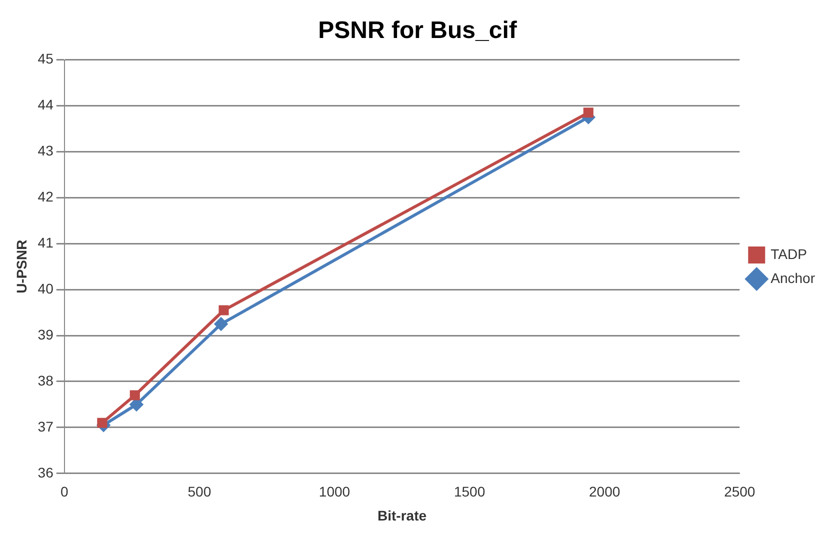 The image size is (835, 539). What do you see at coordinates (46, 472) in the screenshot?
I see `y-tick-label: 36` at bounding box center [46, 472].